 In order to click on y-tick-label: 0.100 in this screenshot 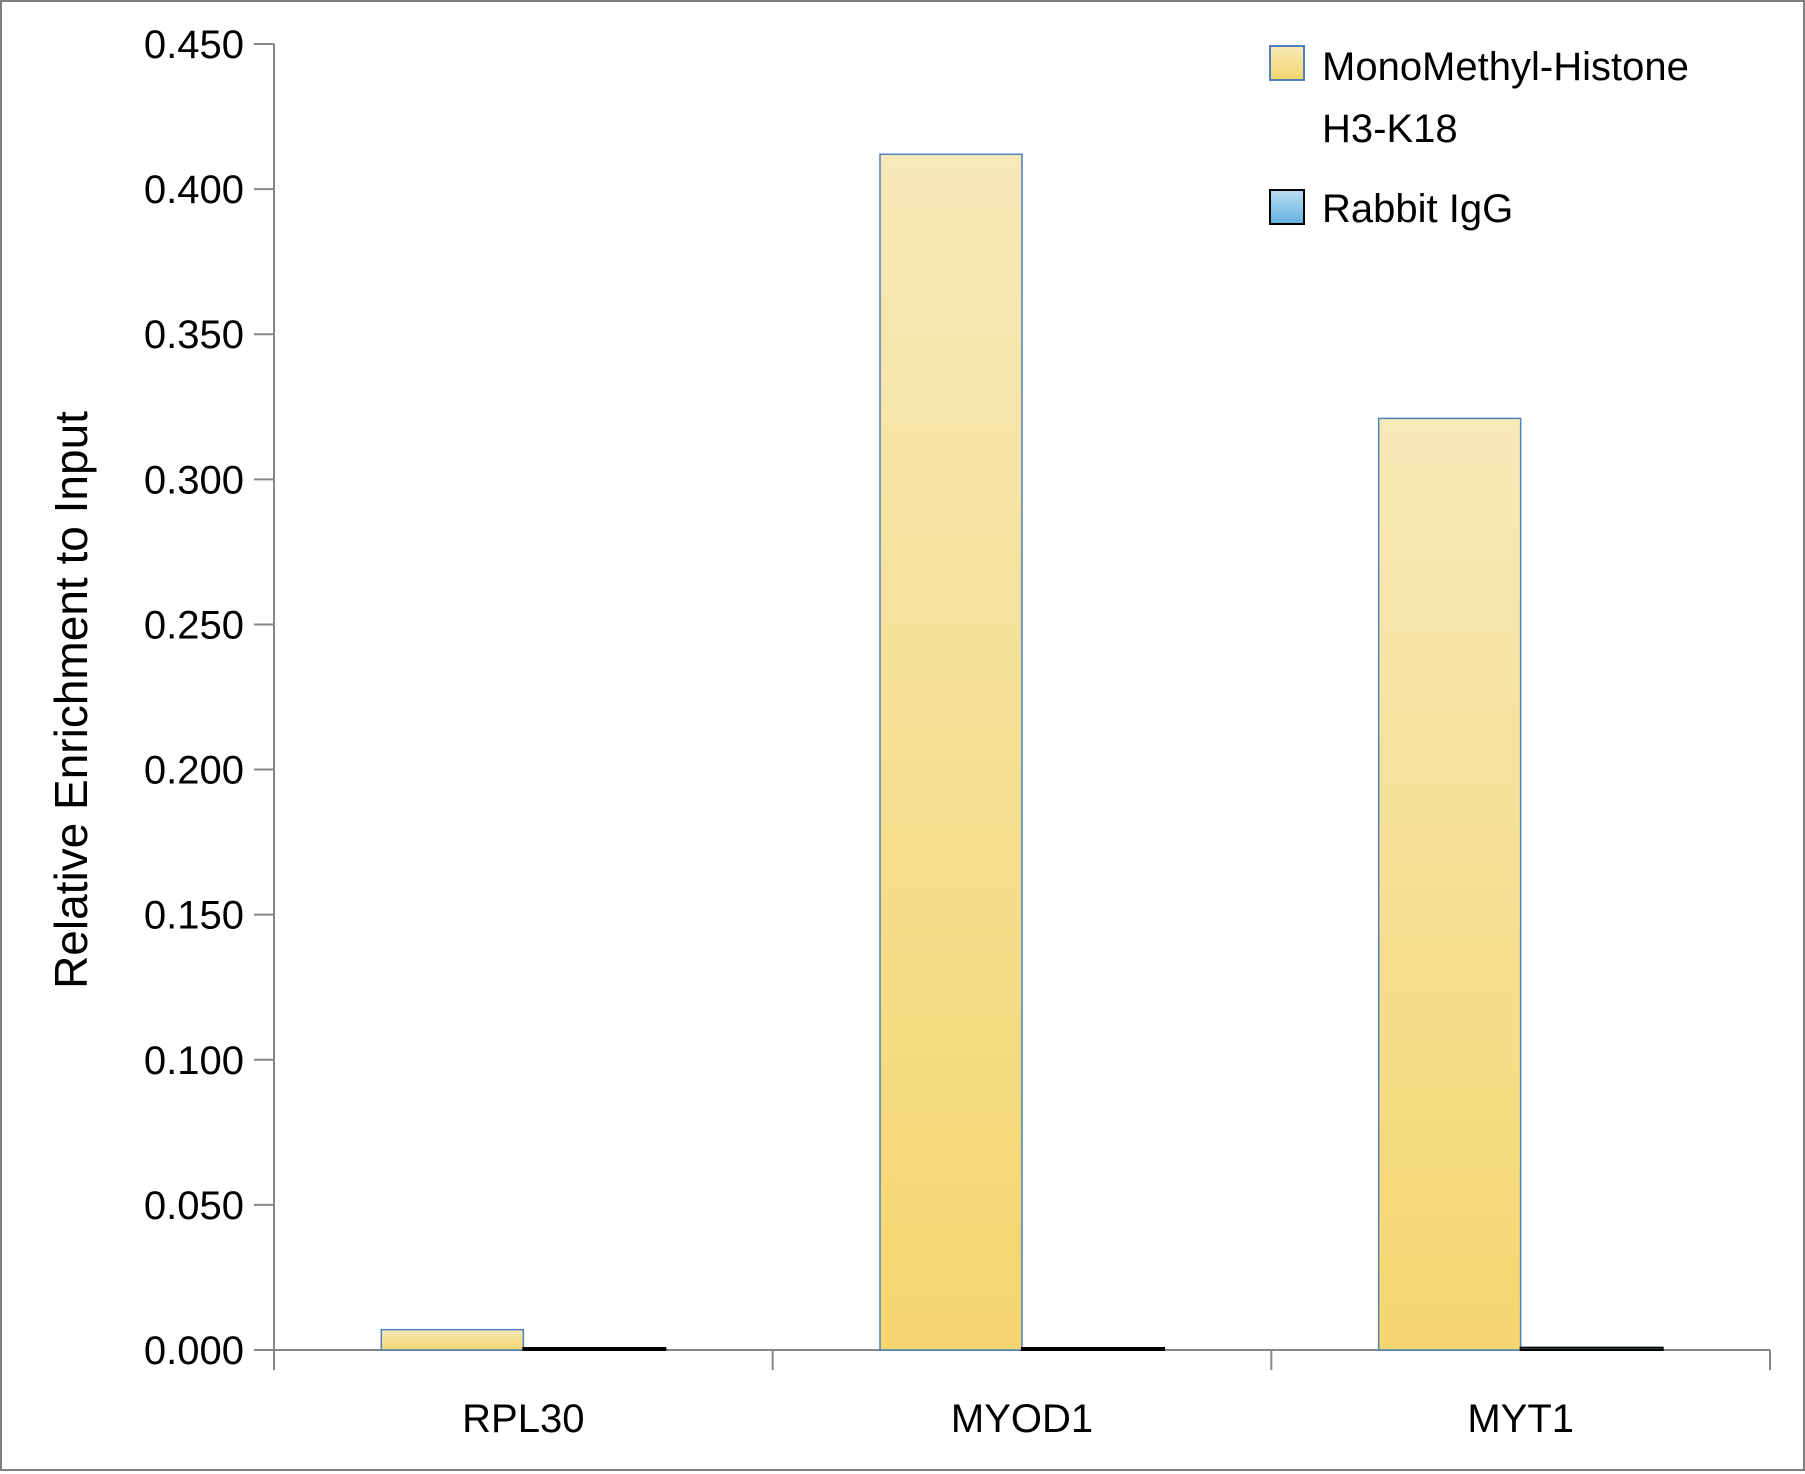, I will do `click(194, 1061)`.